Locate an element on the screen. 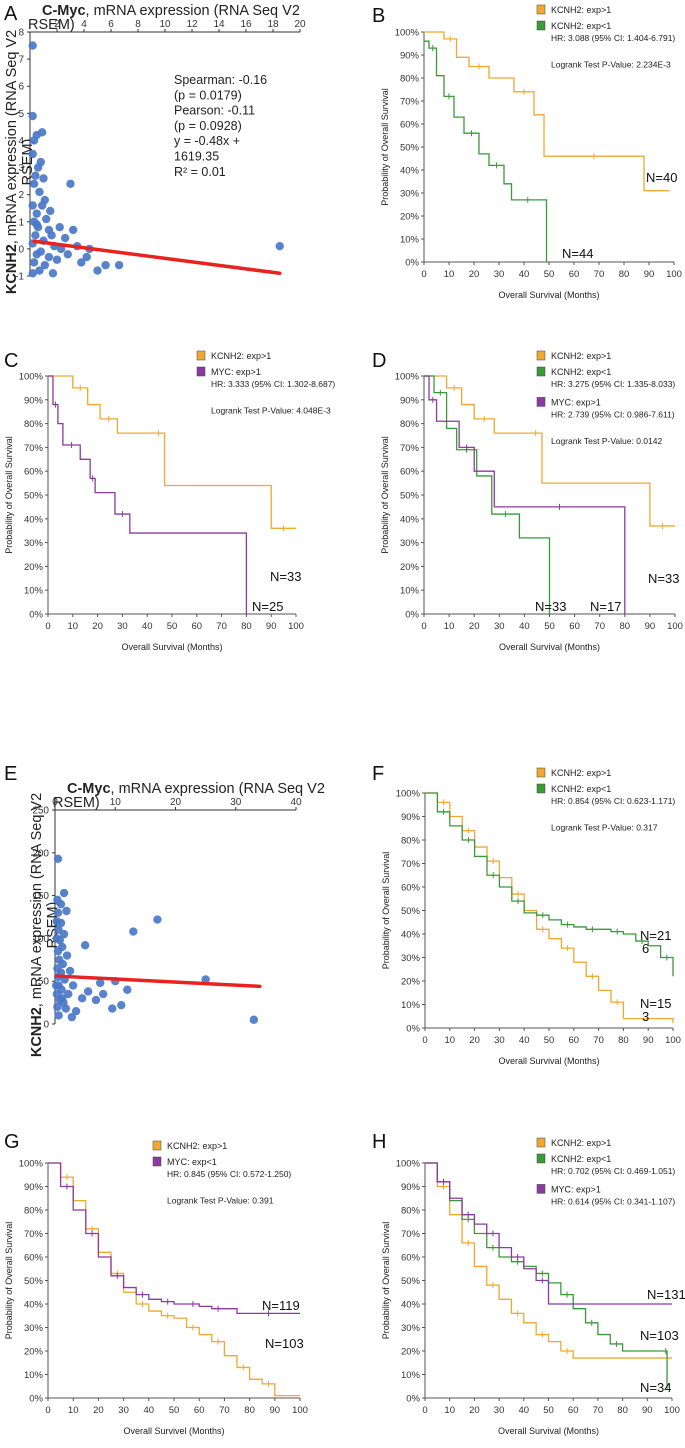 This screenshot has width=685, height=1448. panel-letter: D is located at coordinates (379, 361).